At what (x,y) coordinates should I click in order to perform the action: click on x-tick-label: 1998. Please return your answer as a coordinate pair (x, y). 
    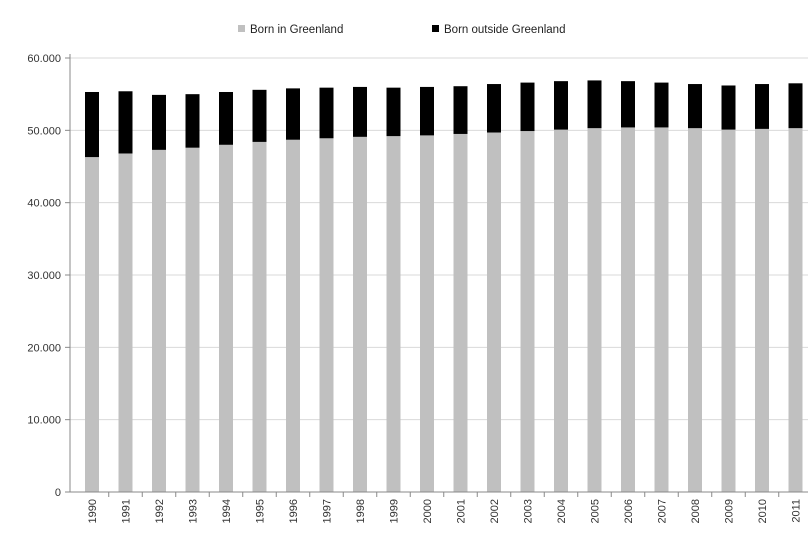
    Looking at the image, I should click on (361, 511).